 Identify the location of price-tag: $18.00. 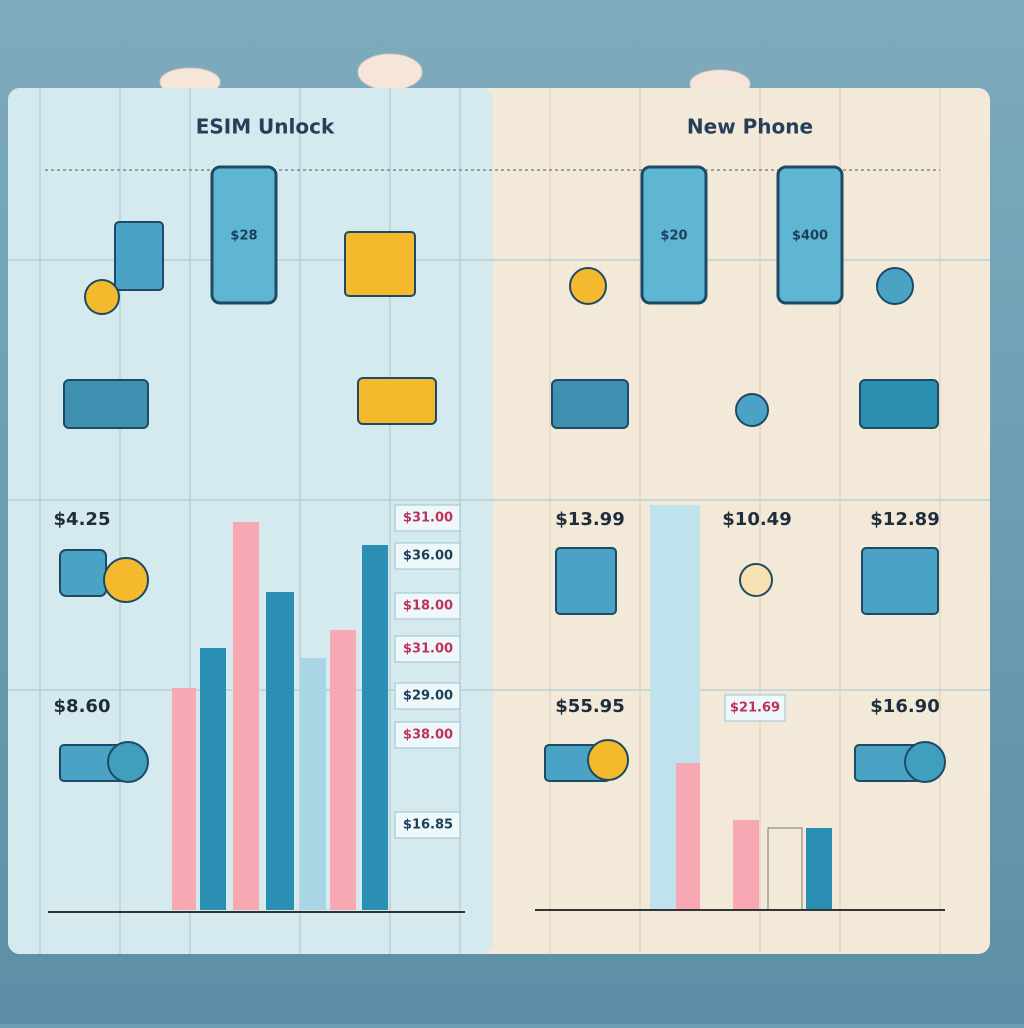
(428, 606).